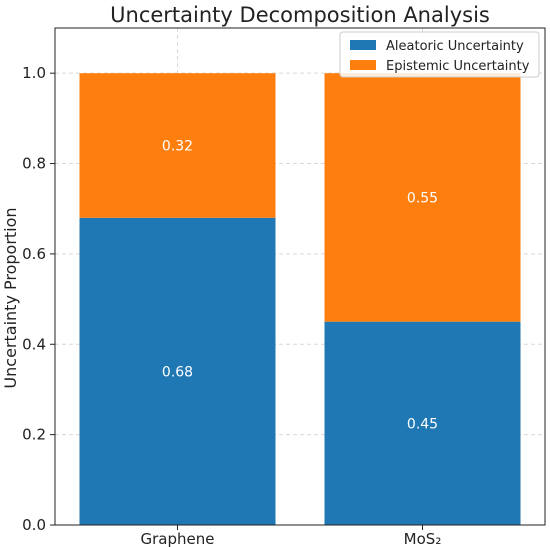  Describe the element at coordinates (34, 73) in the screenshot. I see `y-tick-label: 1.0` at that location.